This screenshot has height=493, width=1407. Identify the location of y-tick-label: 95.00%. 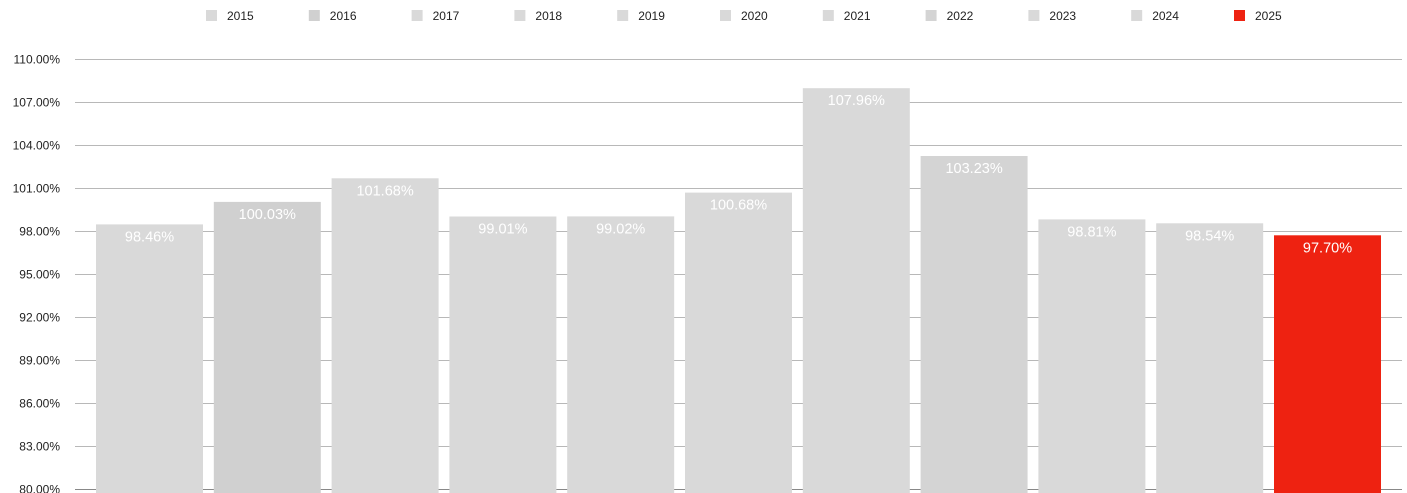
(39, 275).